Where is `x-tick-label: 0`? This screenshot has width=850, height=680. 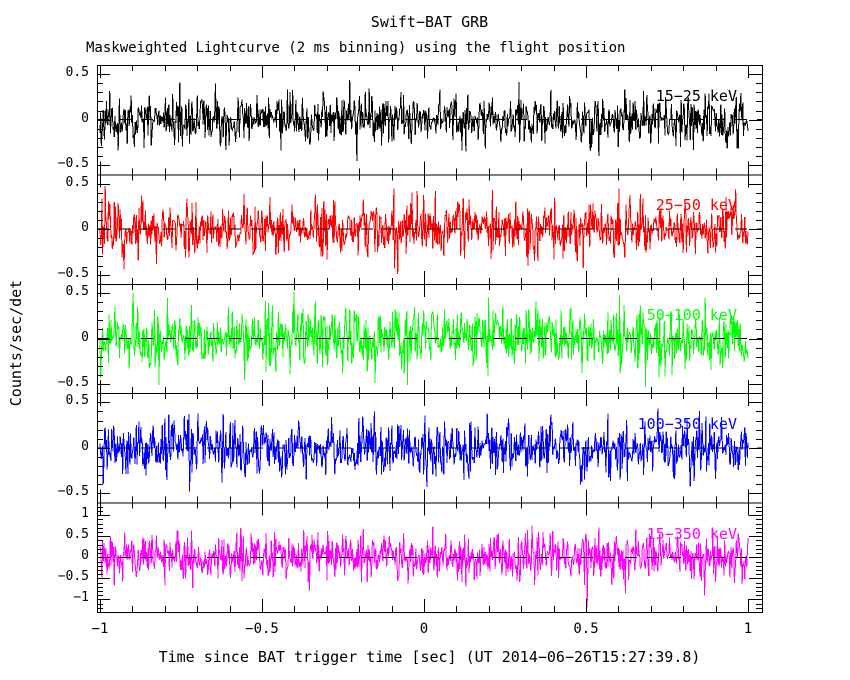 x-tick-label: 0 is located at coordinates (424, 629).